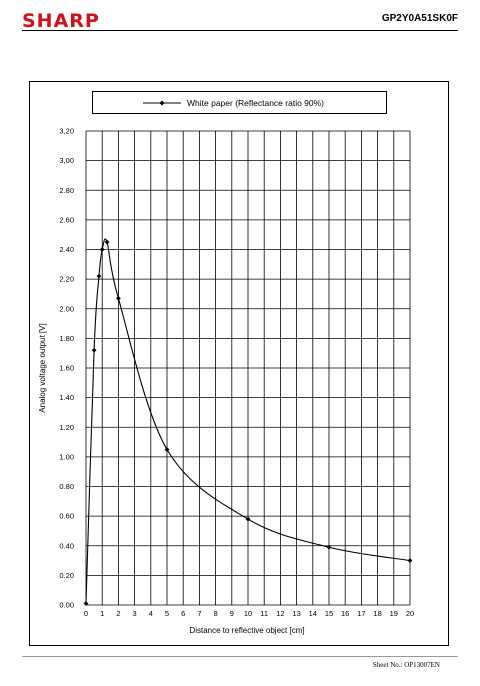 This screenshot has width=480, height=686. Describe the element at coordinates (410, 613) in the screenshot. I see `x-tick-label: 20` at that location.